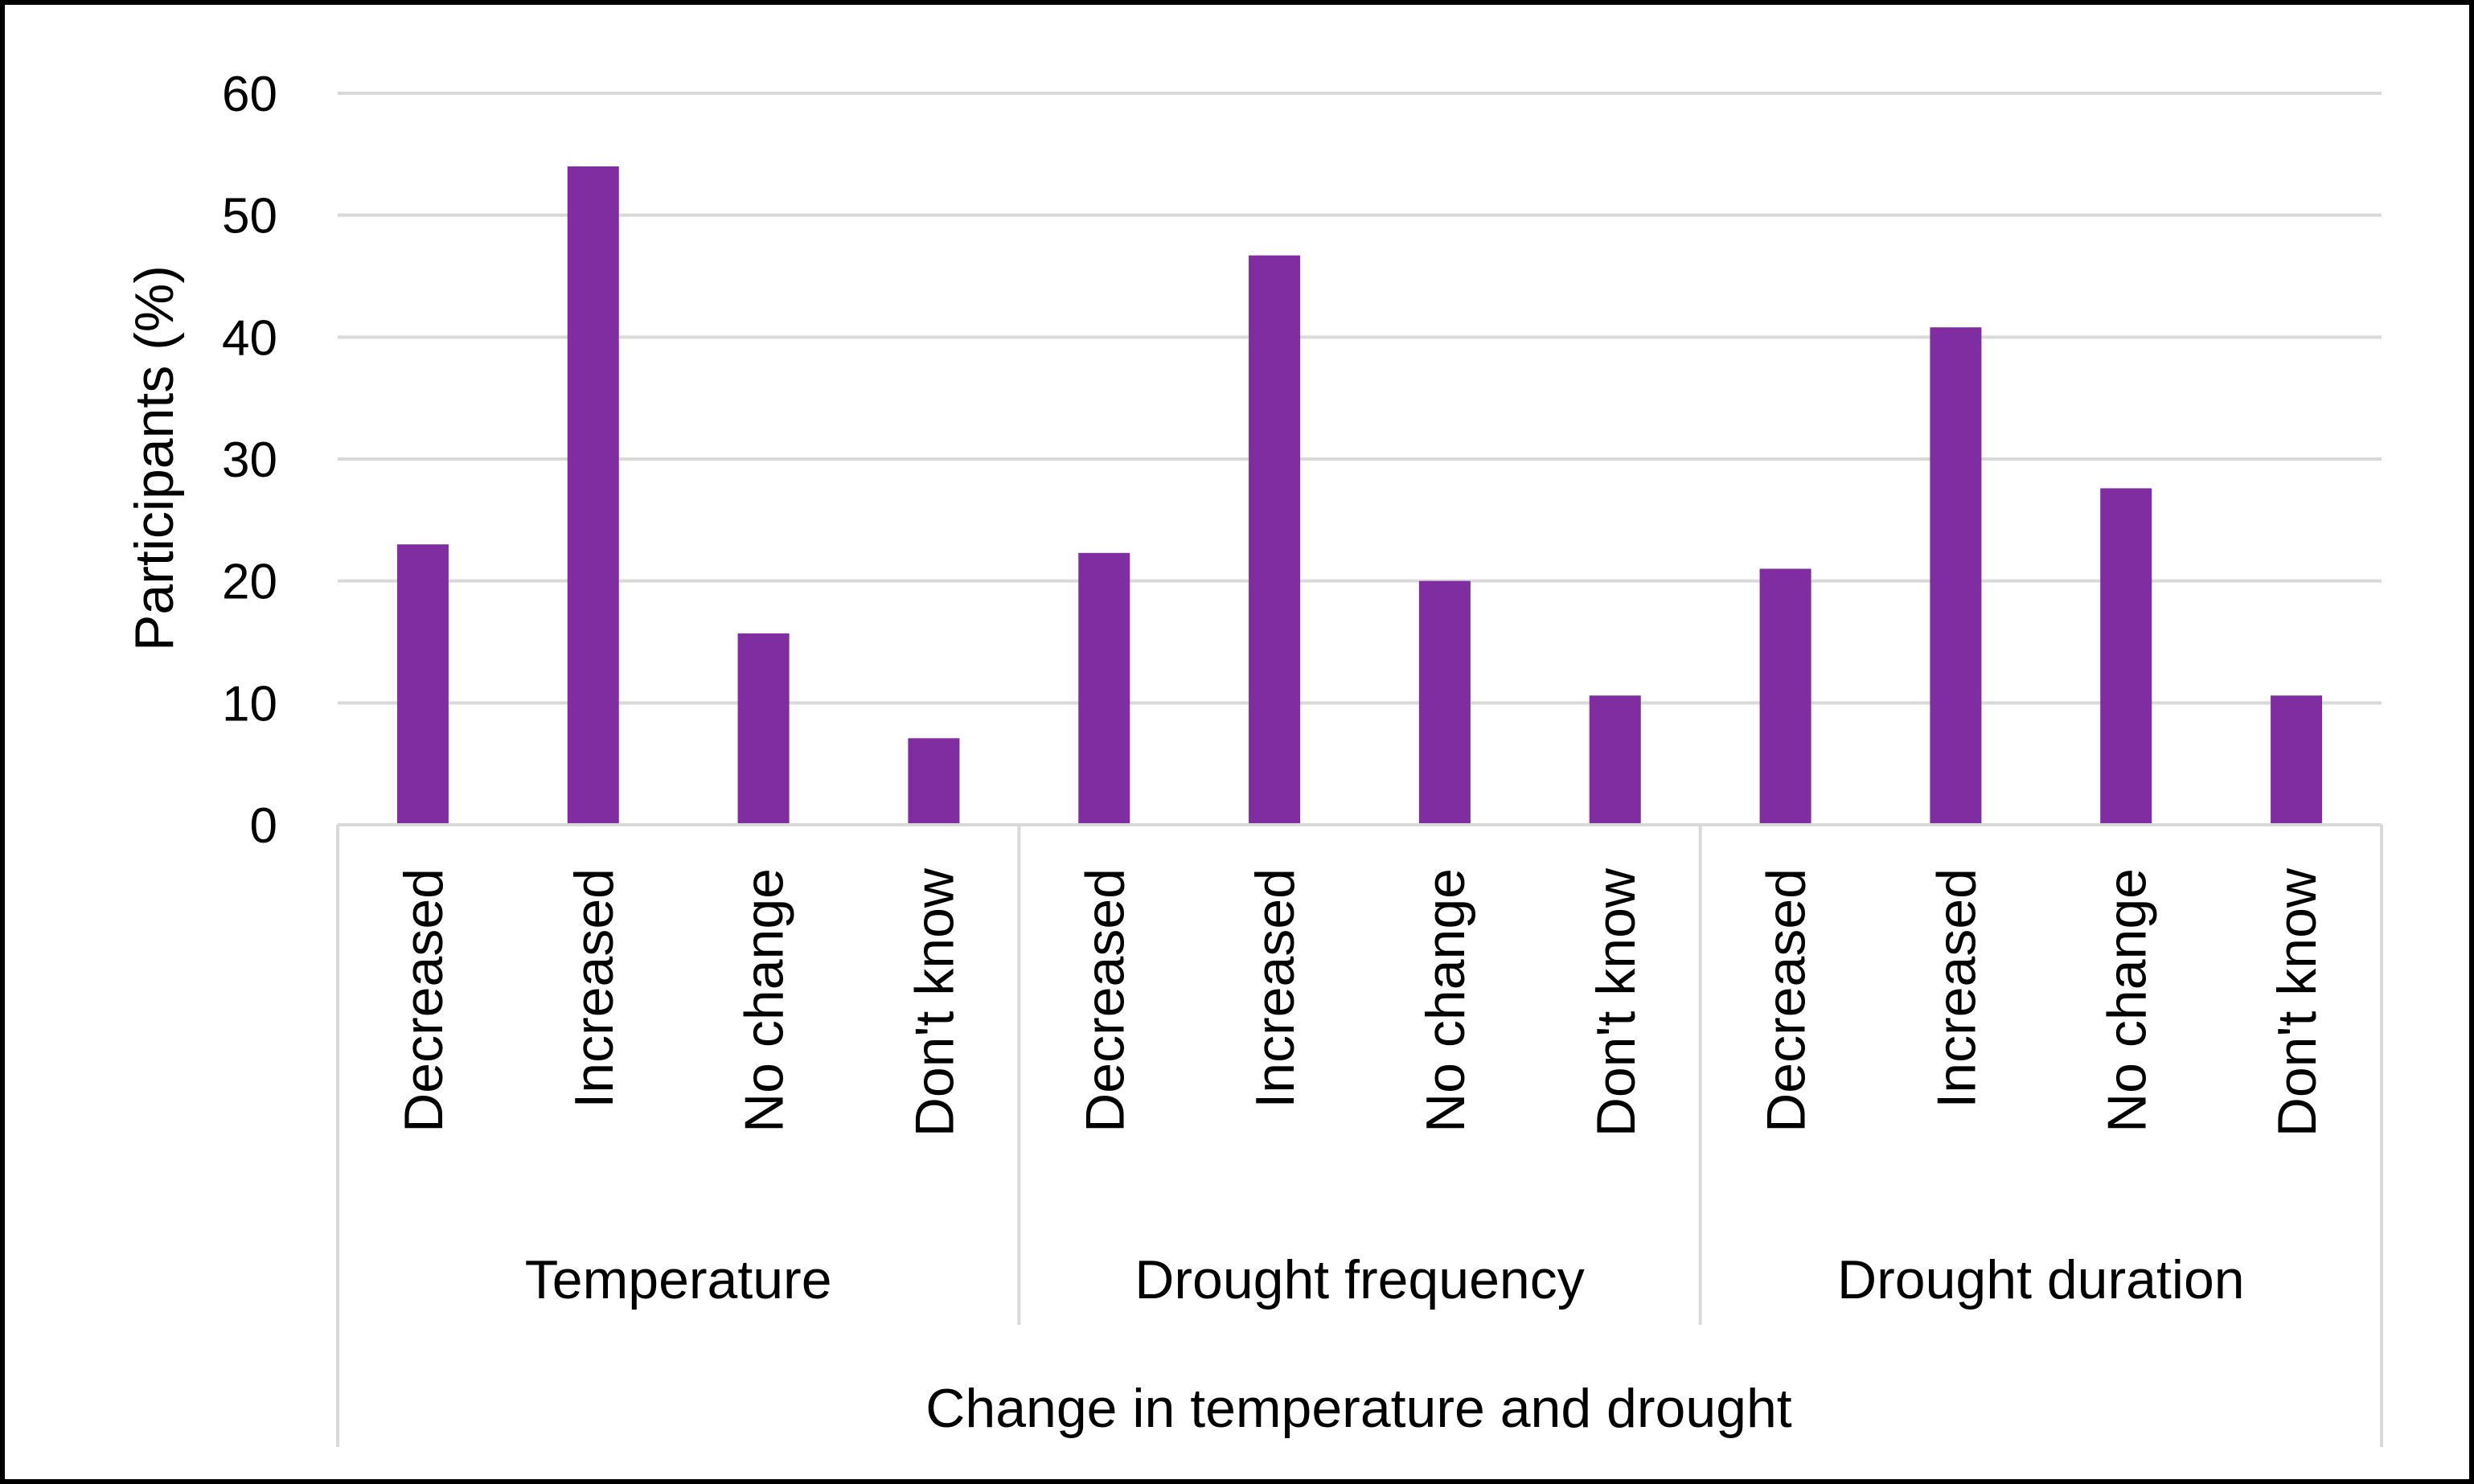 The height and width of the screenshot is (1484, 2474). I want to click on bar-temperature-increased, so click(593, 496).